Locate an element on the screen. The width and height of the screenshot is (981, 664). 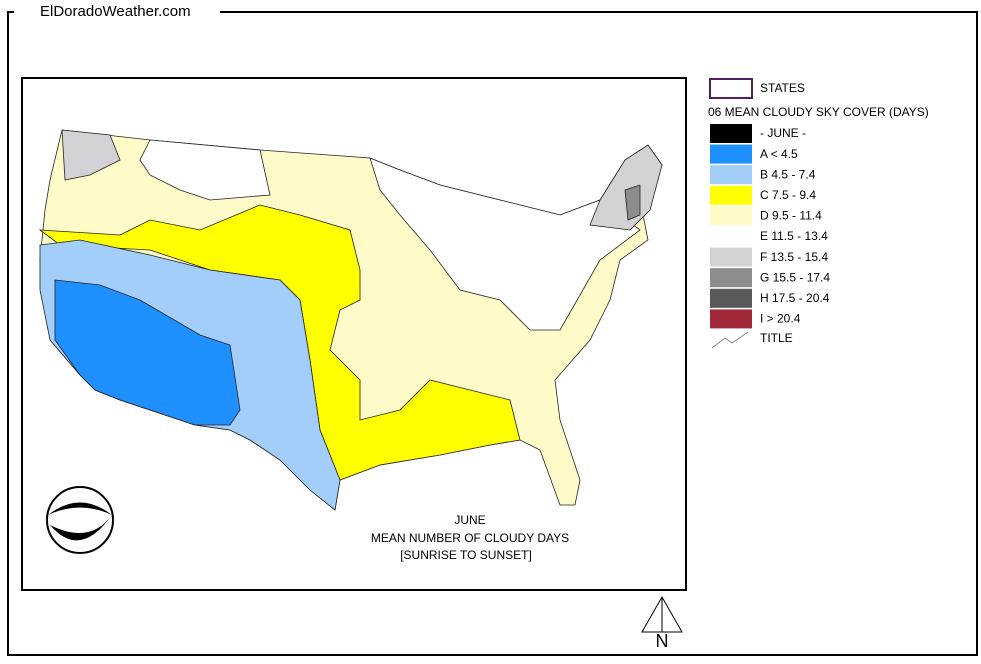
legend-label: B 4.5 - 7.4 is located at coordinates (788, 174).